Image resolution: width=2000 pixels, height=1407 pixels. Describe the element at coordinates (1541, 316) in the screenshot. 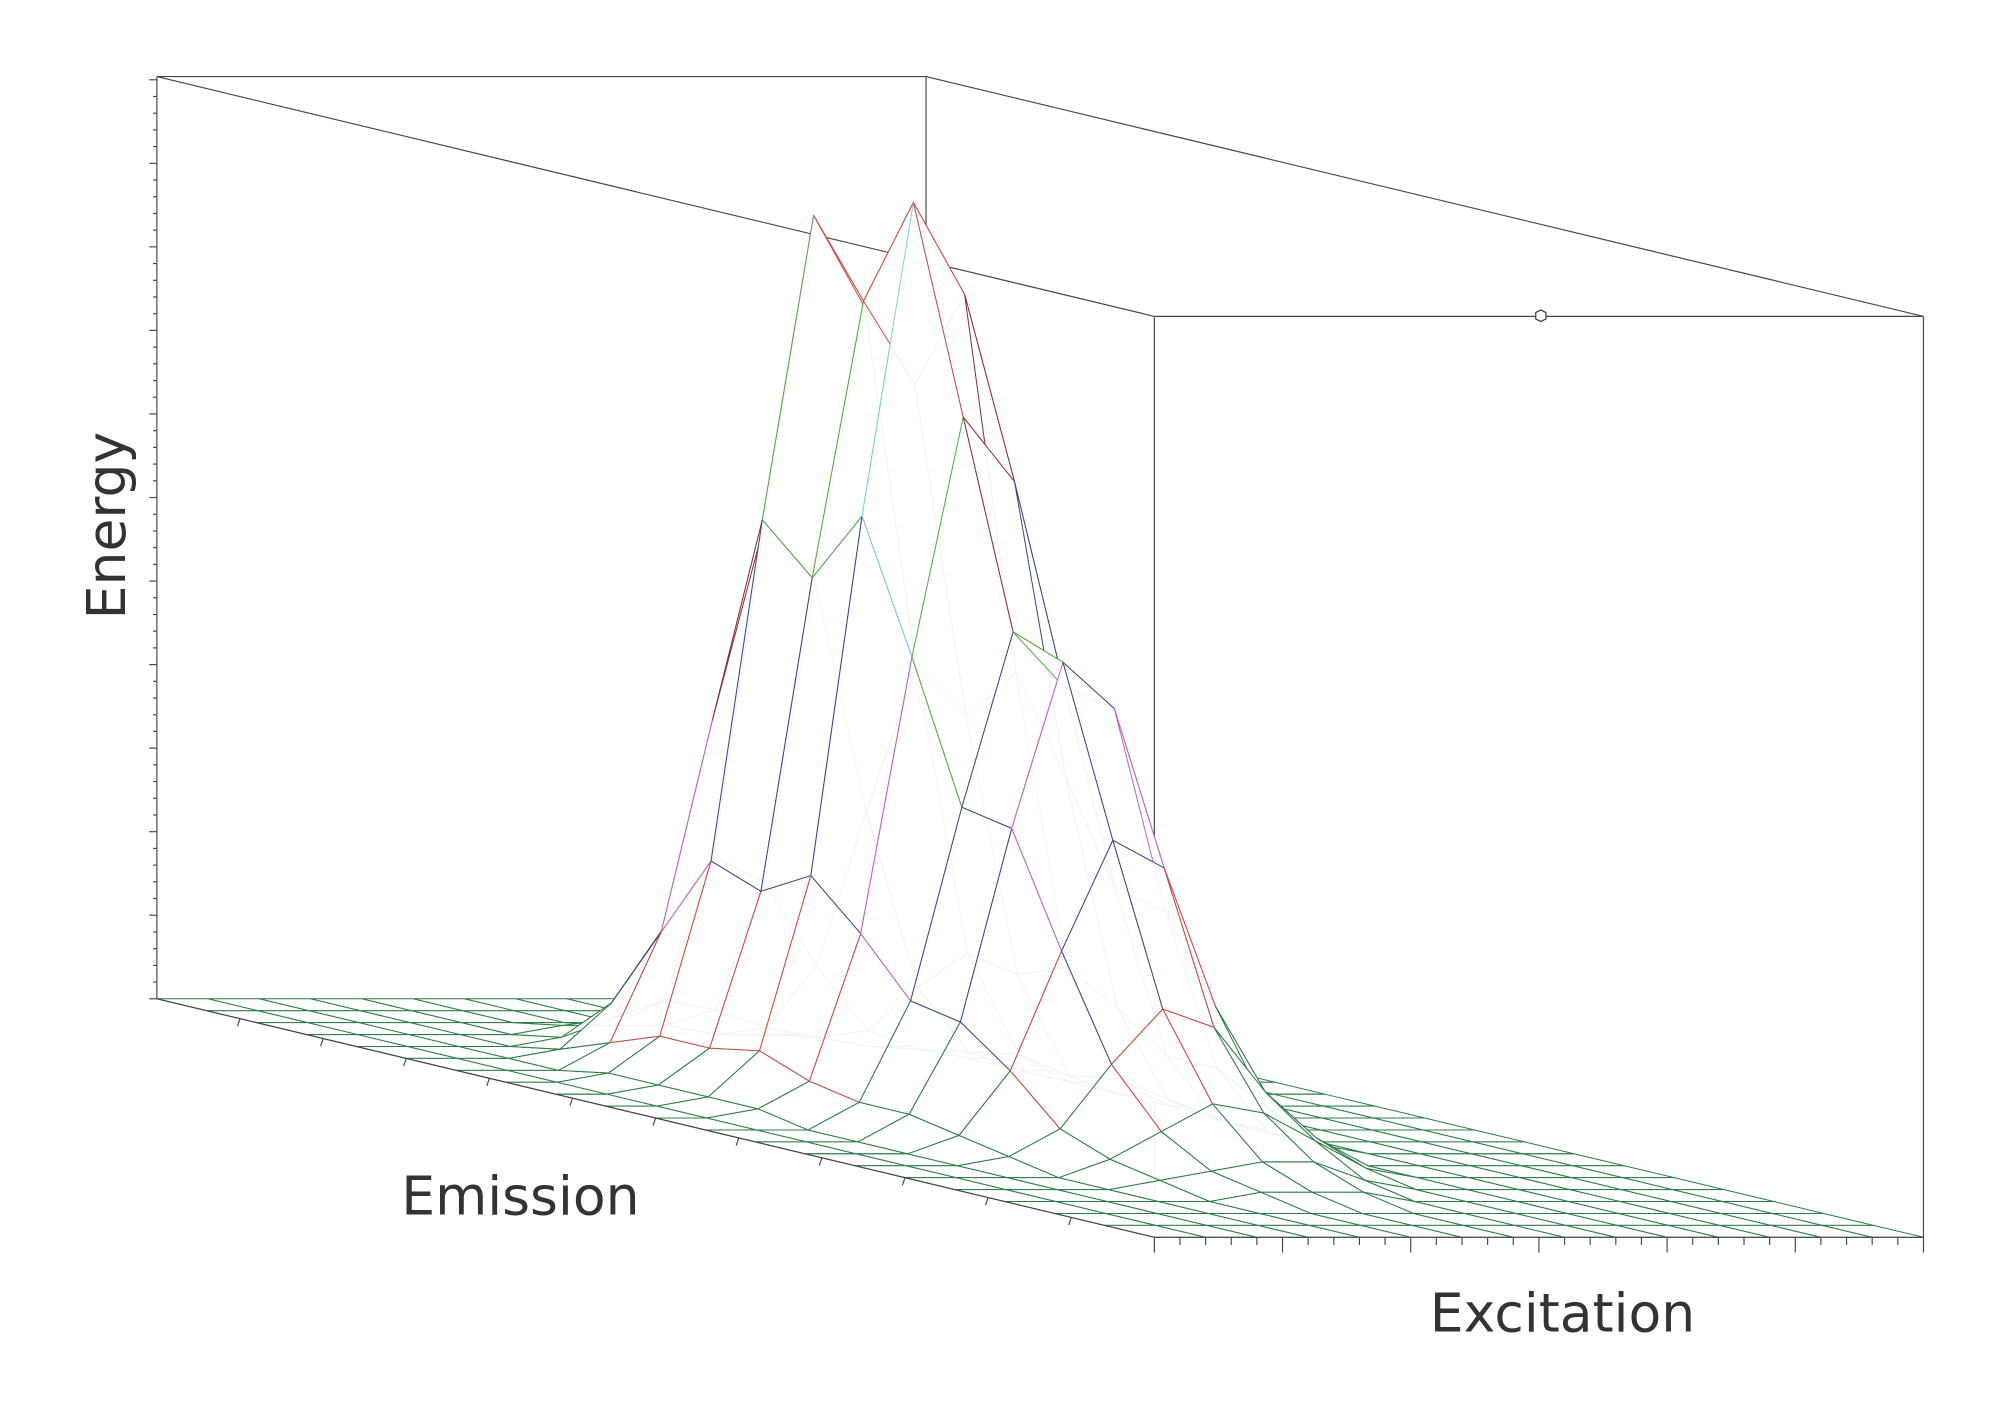

I see `marker` at that location.